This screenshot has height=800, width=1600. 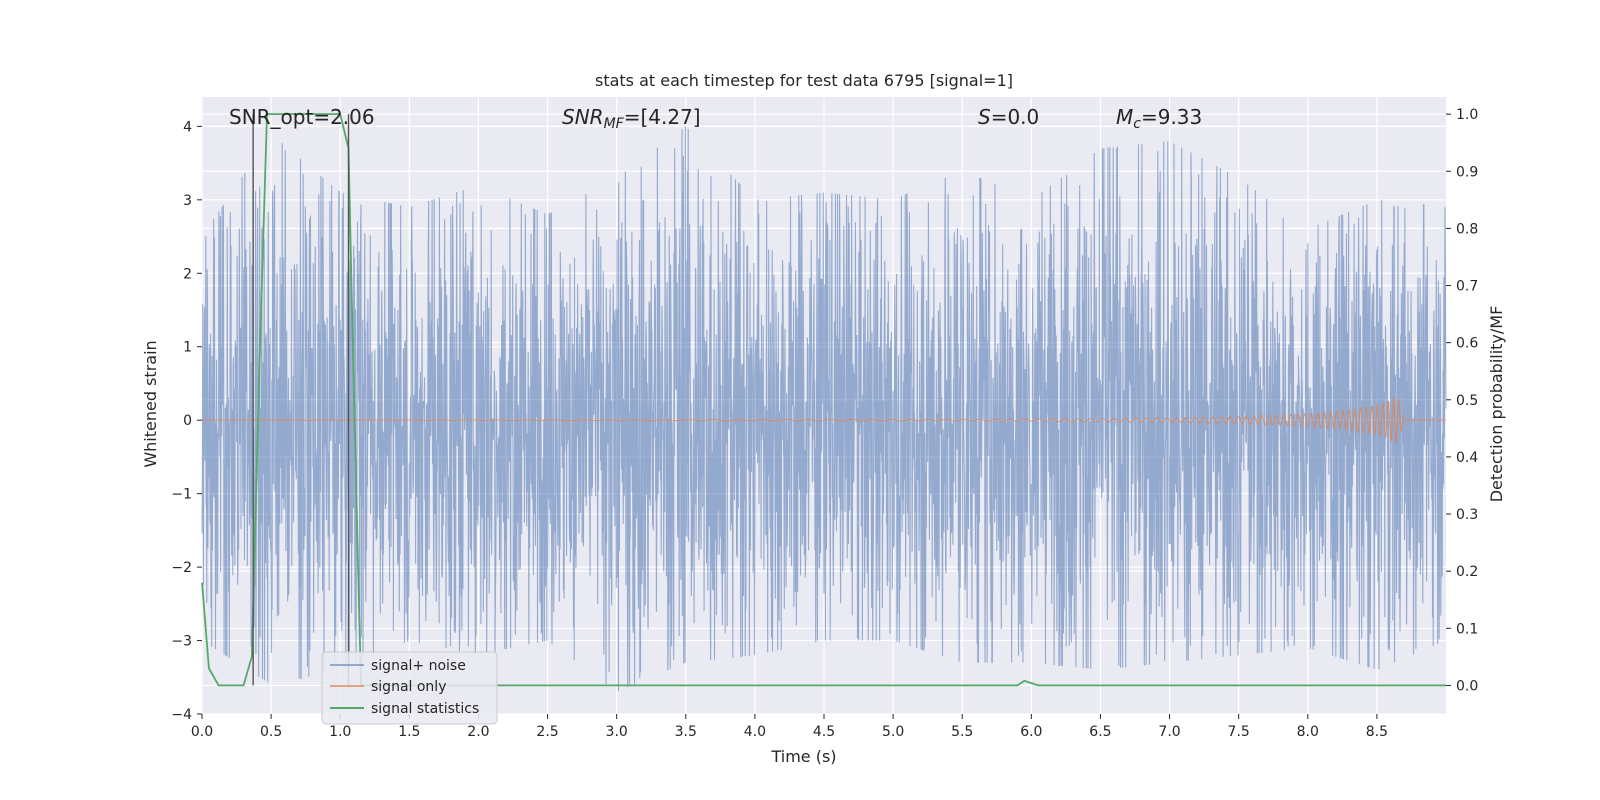 I want to click on x-tick-label: 0.0, so click(x=202, y=732).